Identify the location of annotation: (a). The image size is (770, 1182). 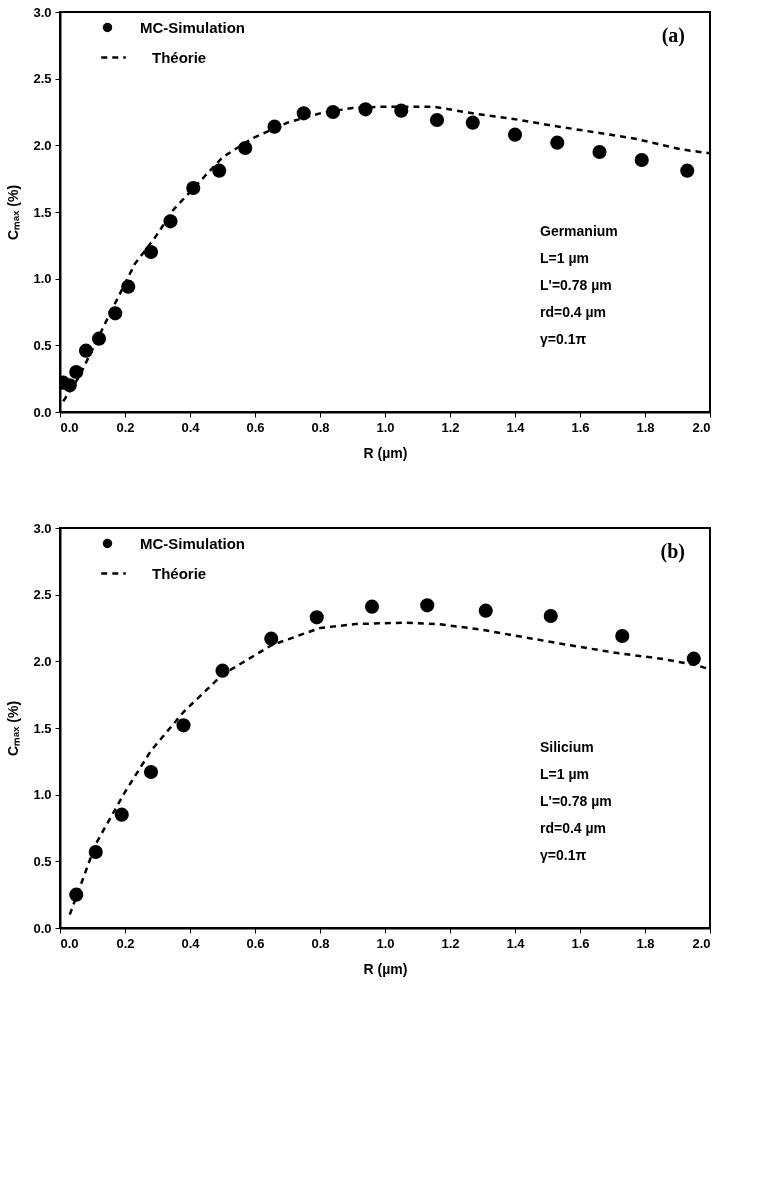
(673, 35).